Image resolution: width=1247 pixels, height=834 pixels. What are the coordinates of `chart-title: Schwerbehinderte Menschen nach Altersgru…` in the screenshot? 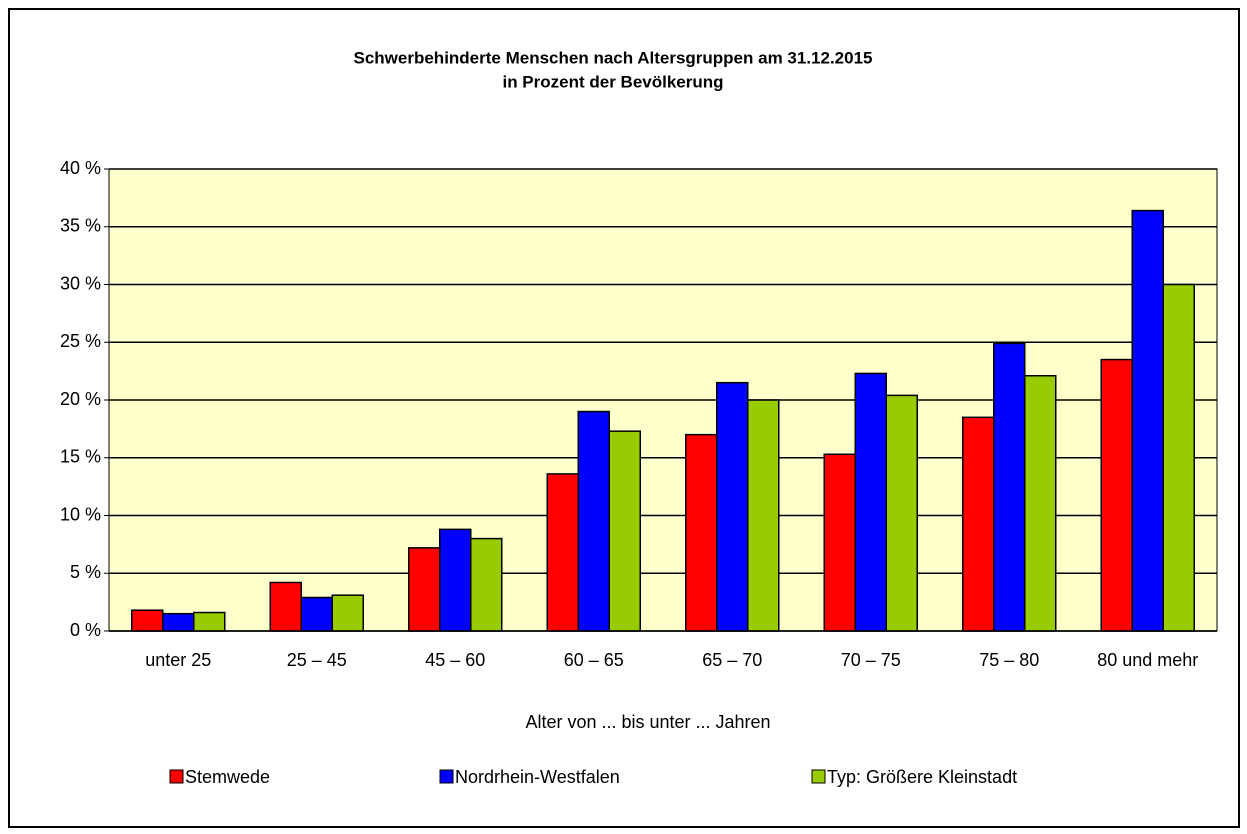 It's located at (613, 57).